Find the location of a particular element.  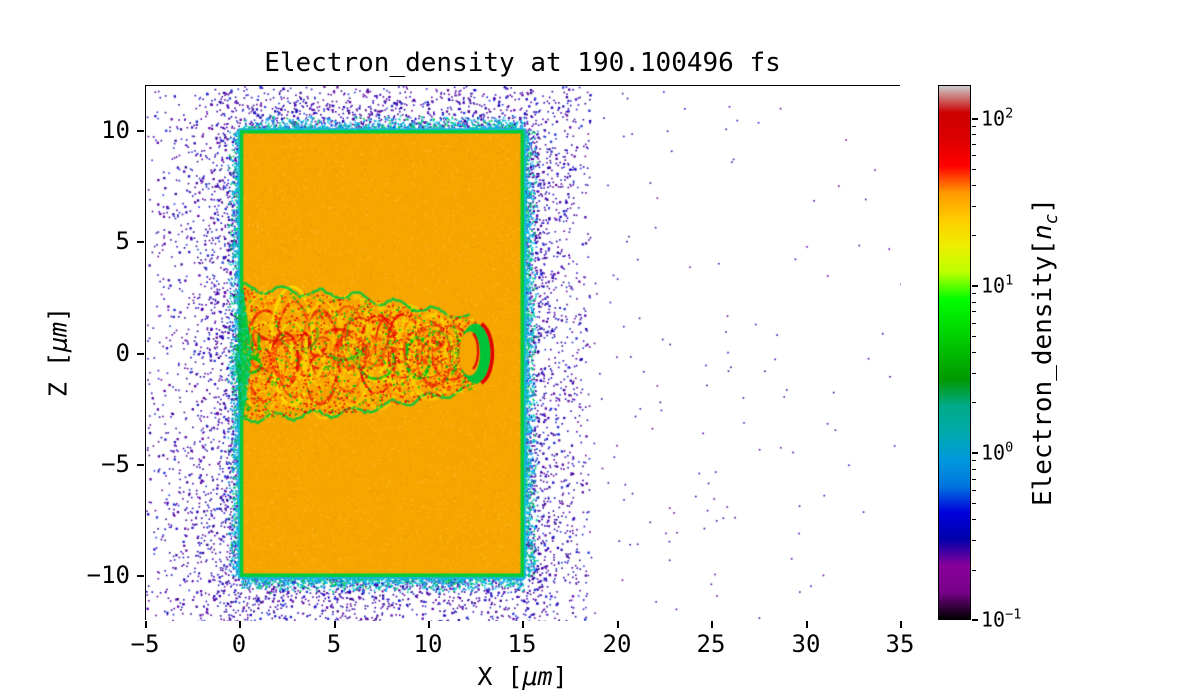

x-tick-label: 5 is located at coordinates (334, 644).